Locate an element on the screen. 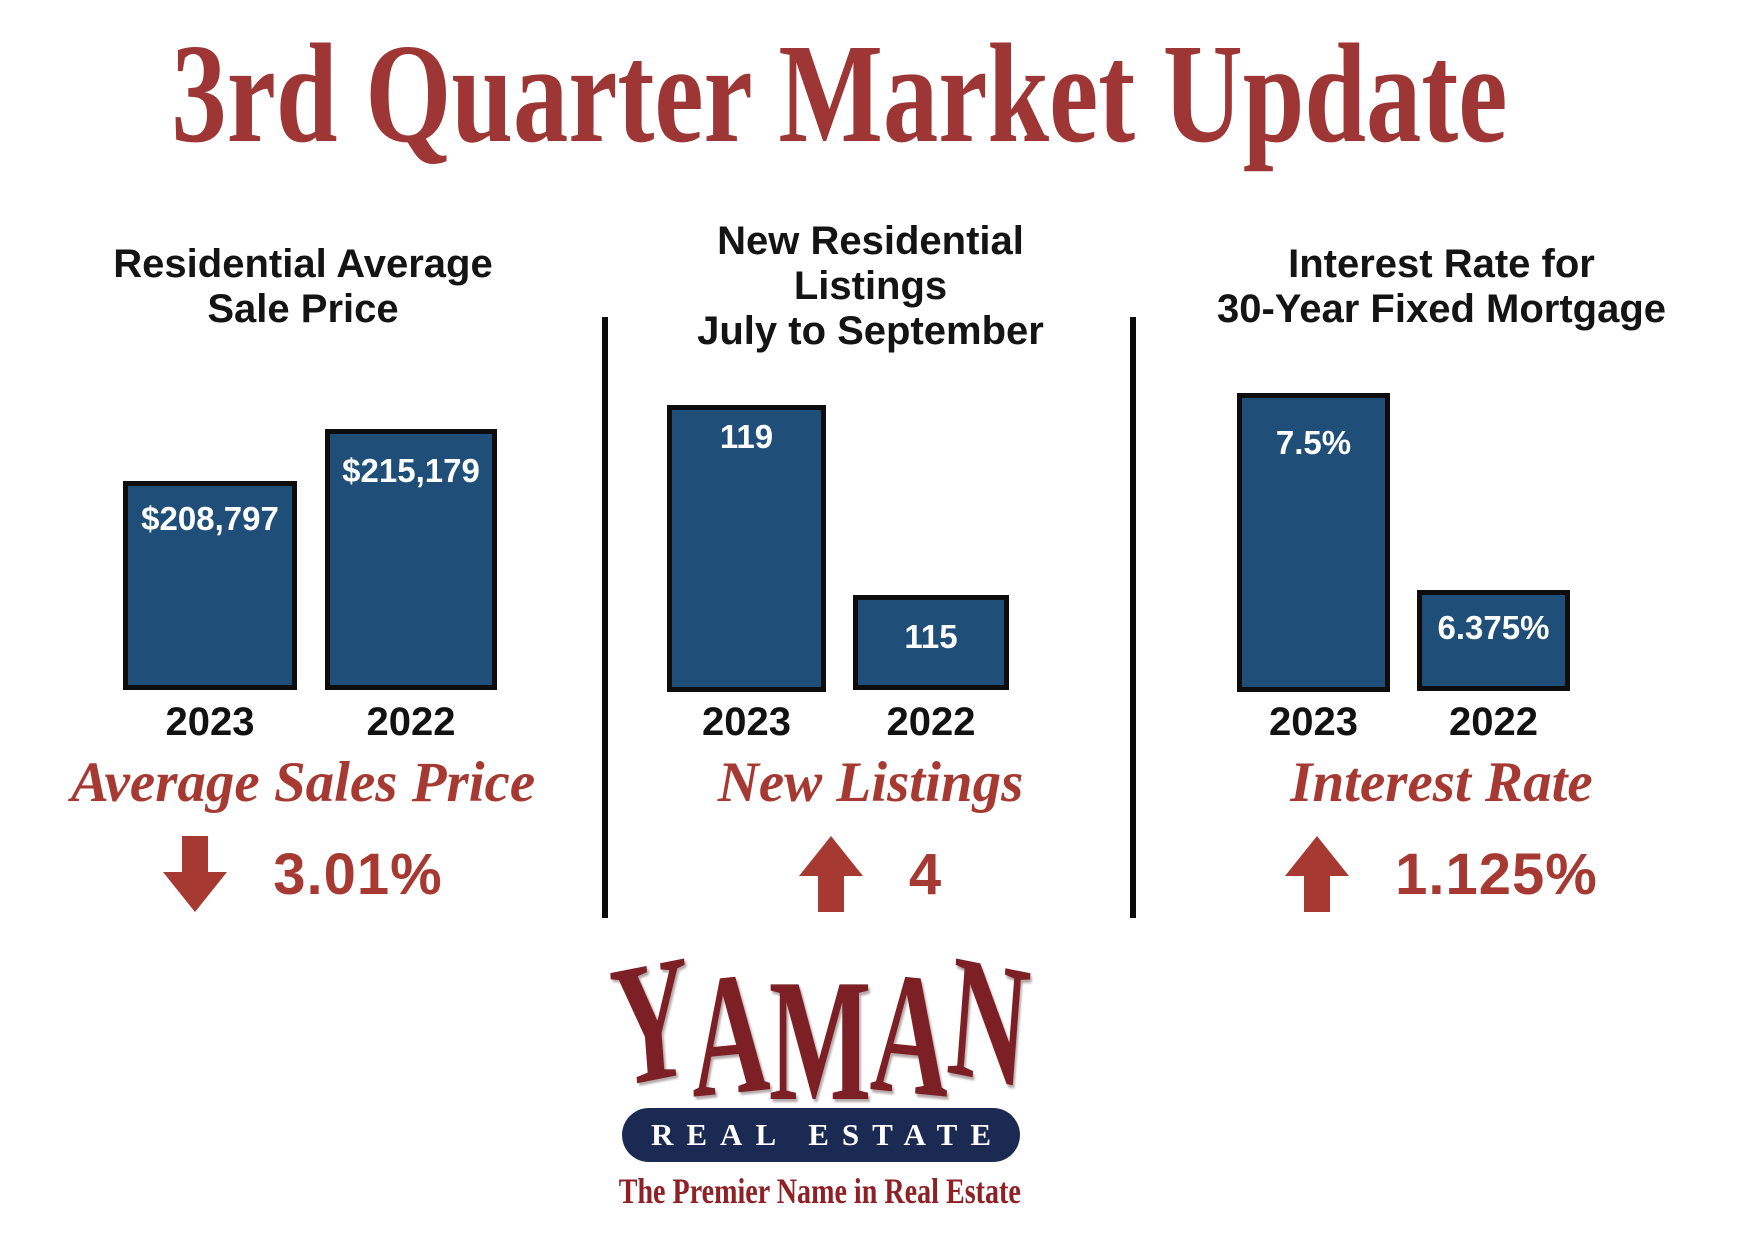 Image resolution: width=1748 pixels, height=1240 pixels. bar-new-listings-2023: 119 is located at coordinates (746, 548).